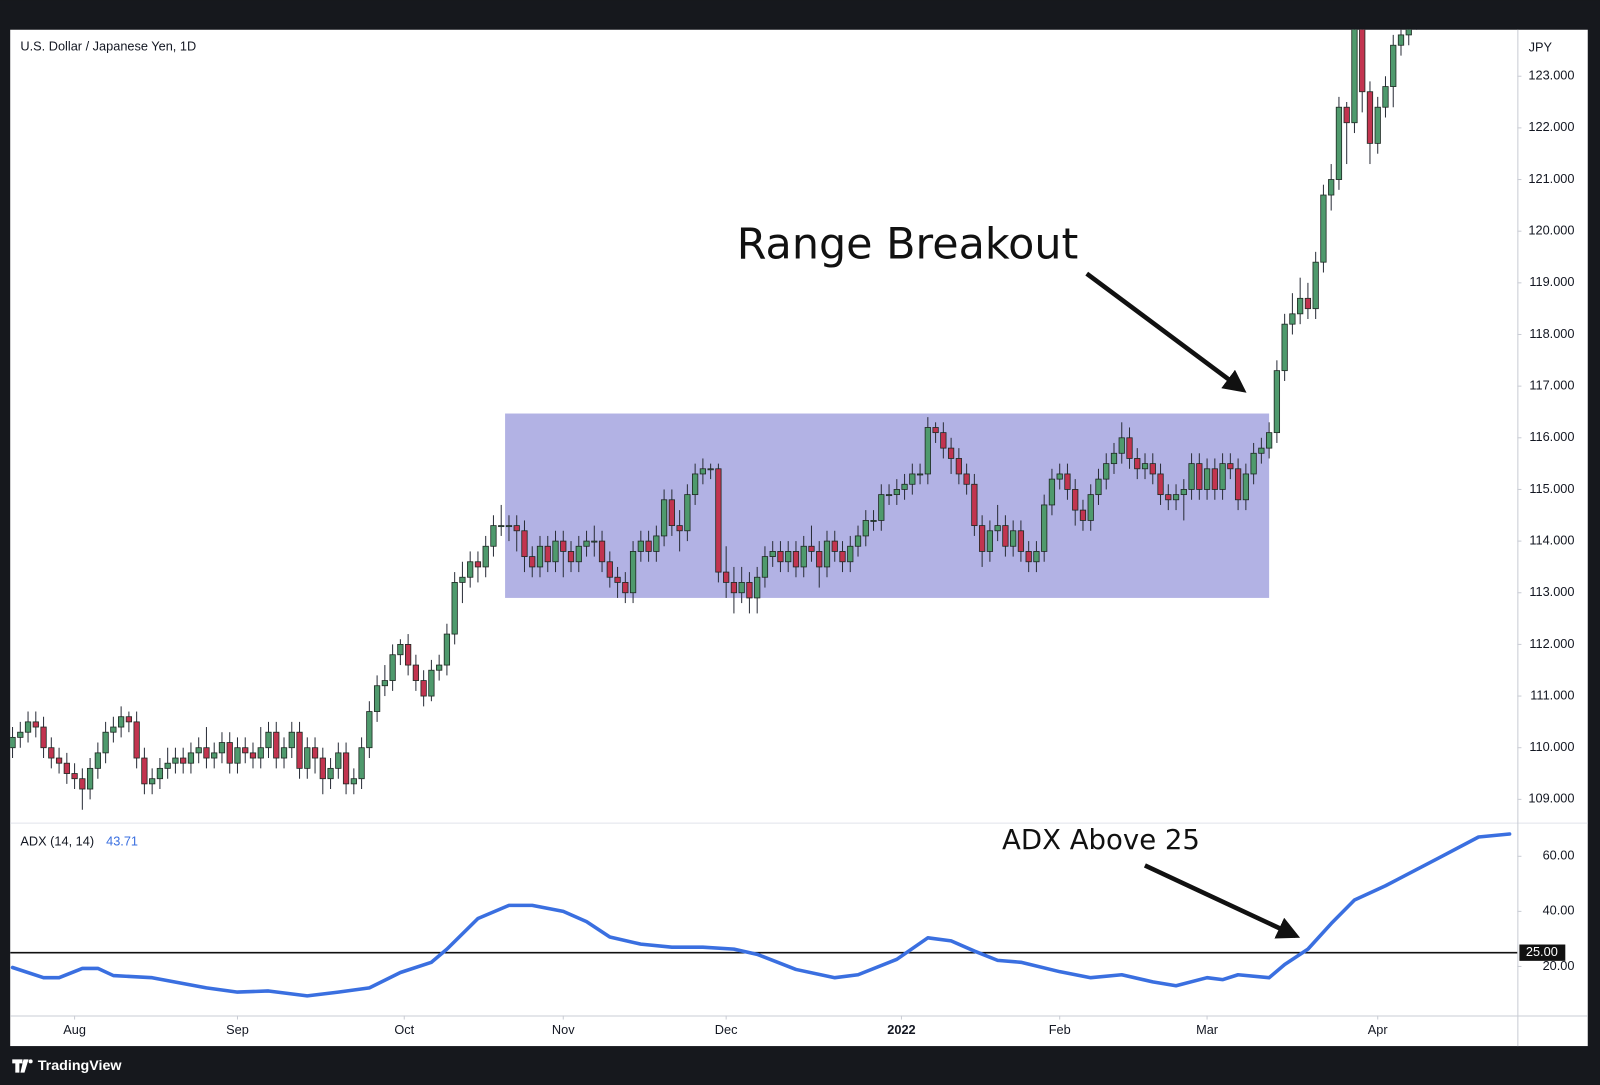 The height and width of the screenshot is (1085, 1600). I want to click on y-tick-label: 122.000, so click(1551, 126).